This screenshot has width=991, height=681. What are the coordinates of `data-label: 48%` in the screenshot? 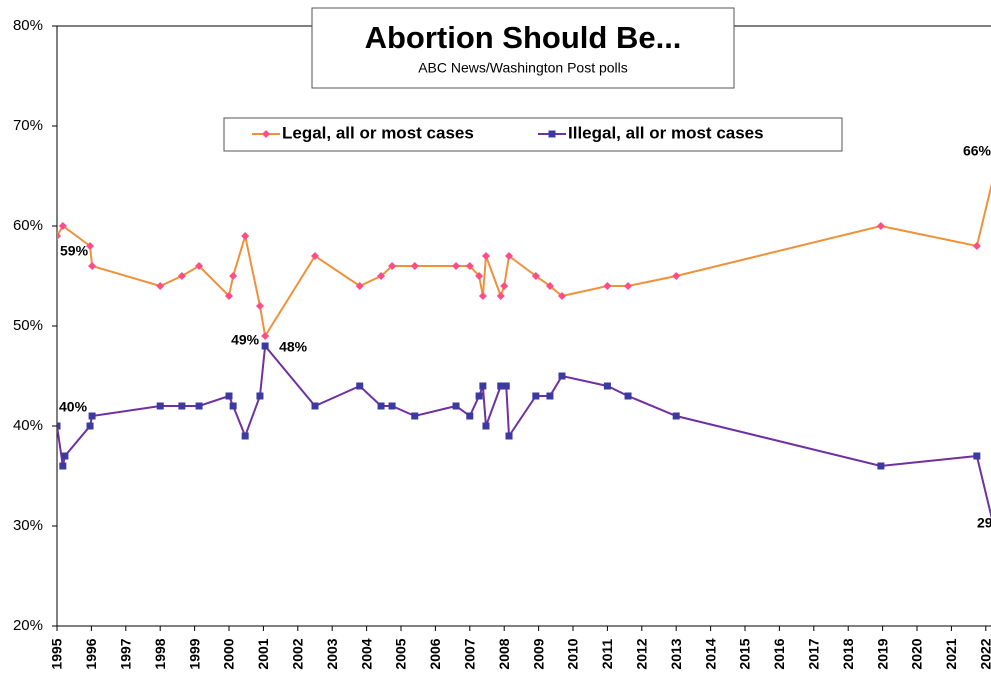 It's located at (293, 347).